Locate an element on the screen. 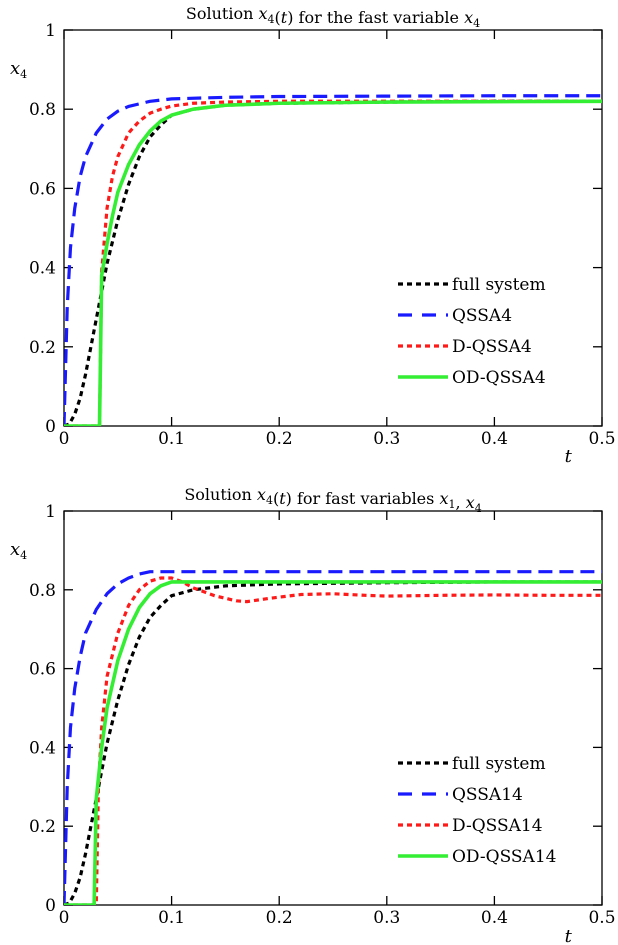  legend-label: OD-QSSA14 is located at coordinates (504, 857).